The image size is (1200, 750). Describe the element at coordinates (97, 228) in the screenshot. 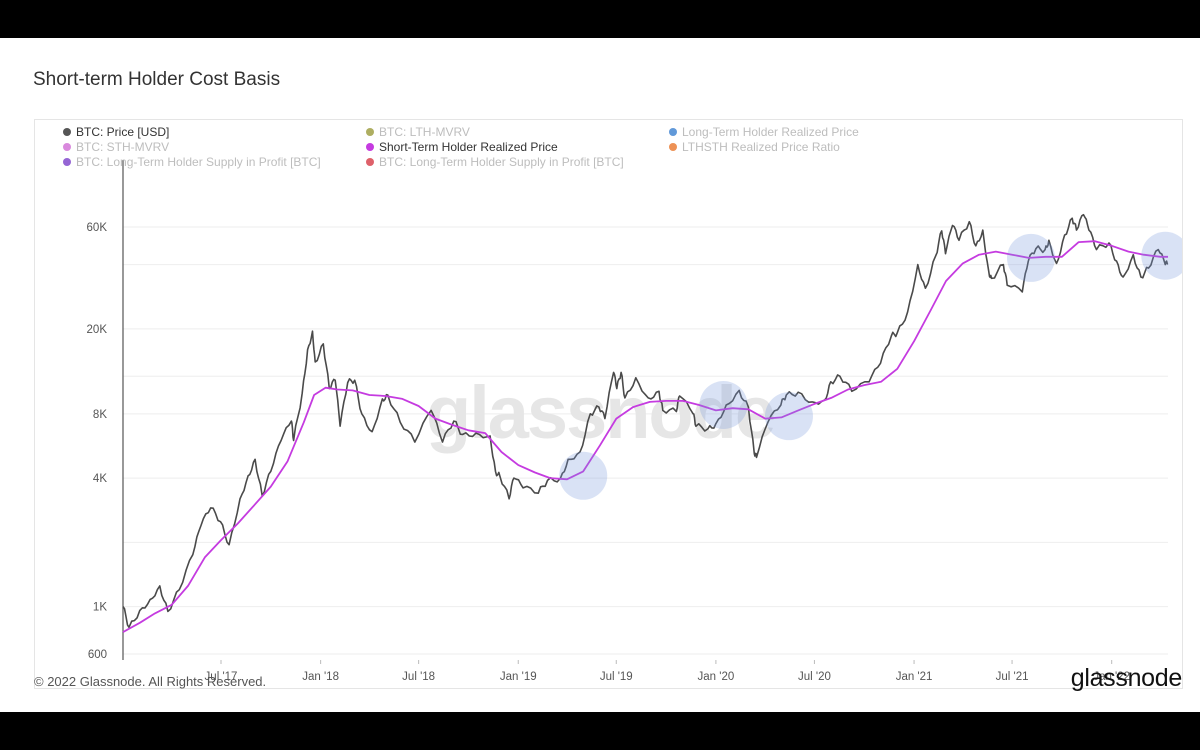

I see `y-tick-label: 60K` at that location.